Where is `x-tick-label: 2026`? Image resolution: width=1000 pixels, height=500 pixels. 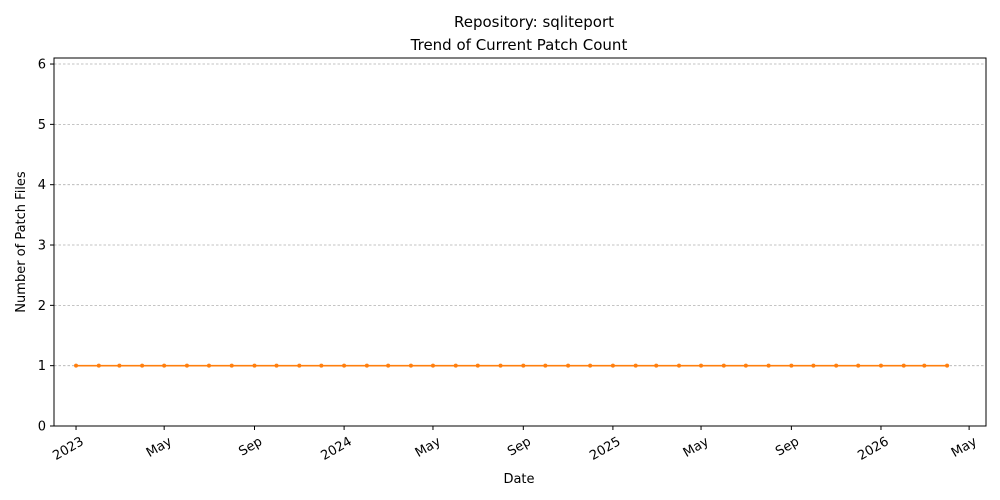 x-tick-label: 2026 is located at coordinates (873, 449).